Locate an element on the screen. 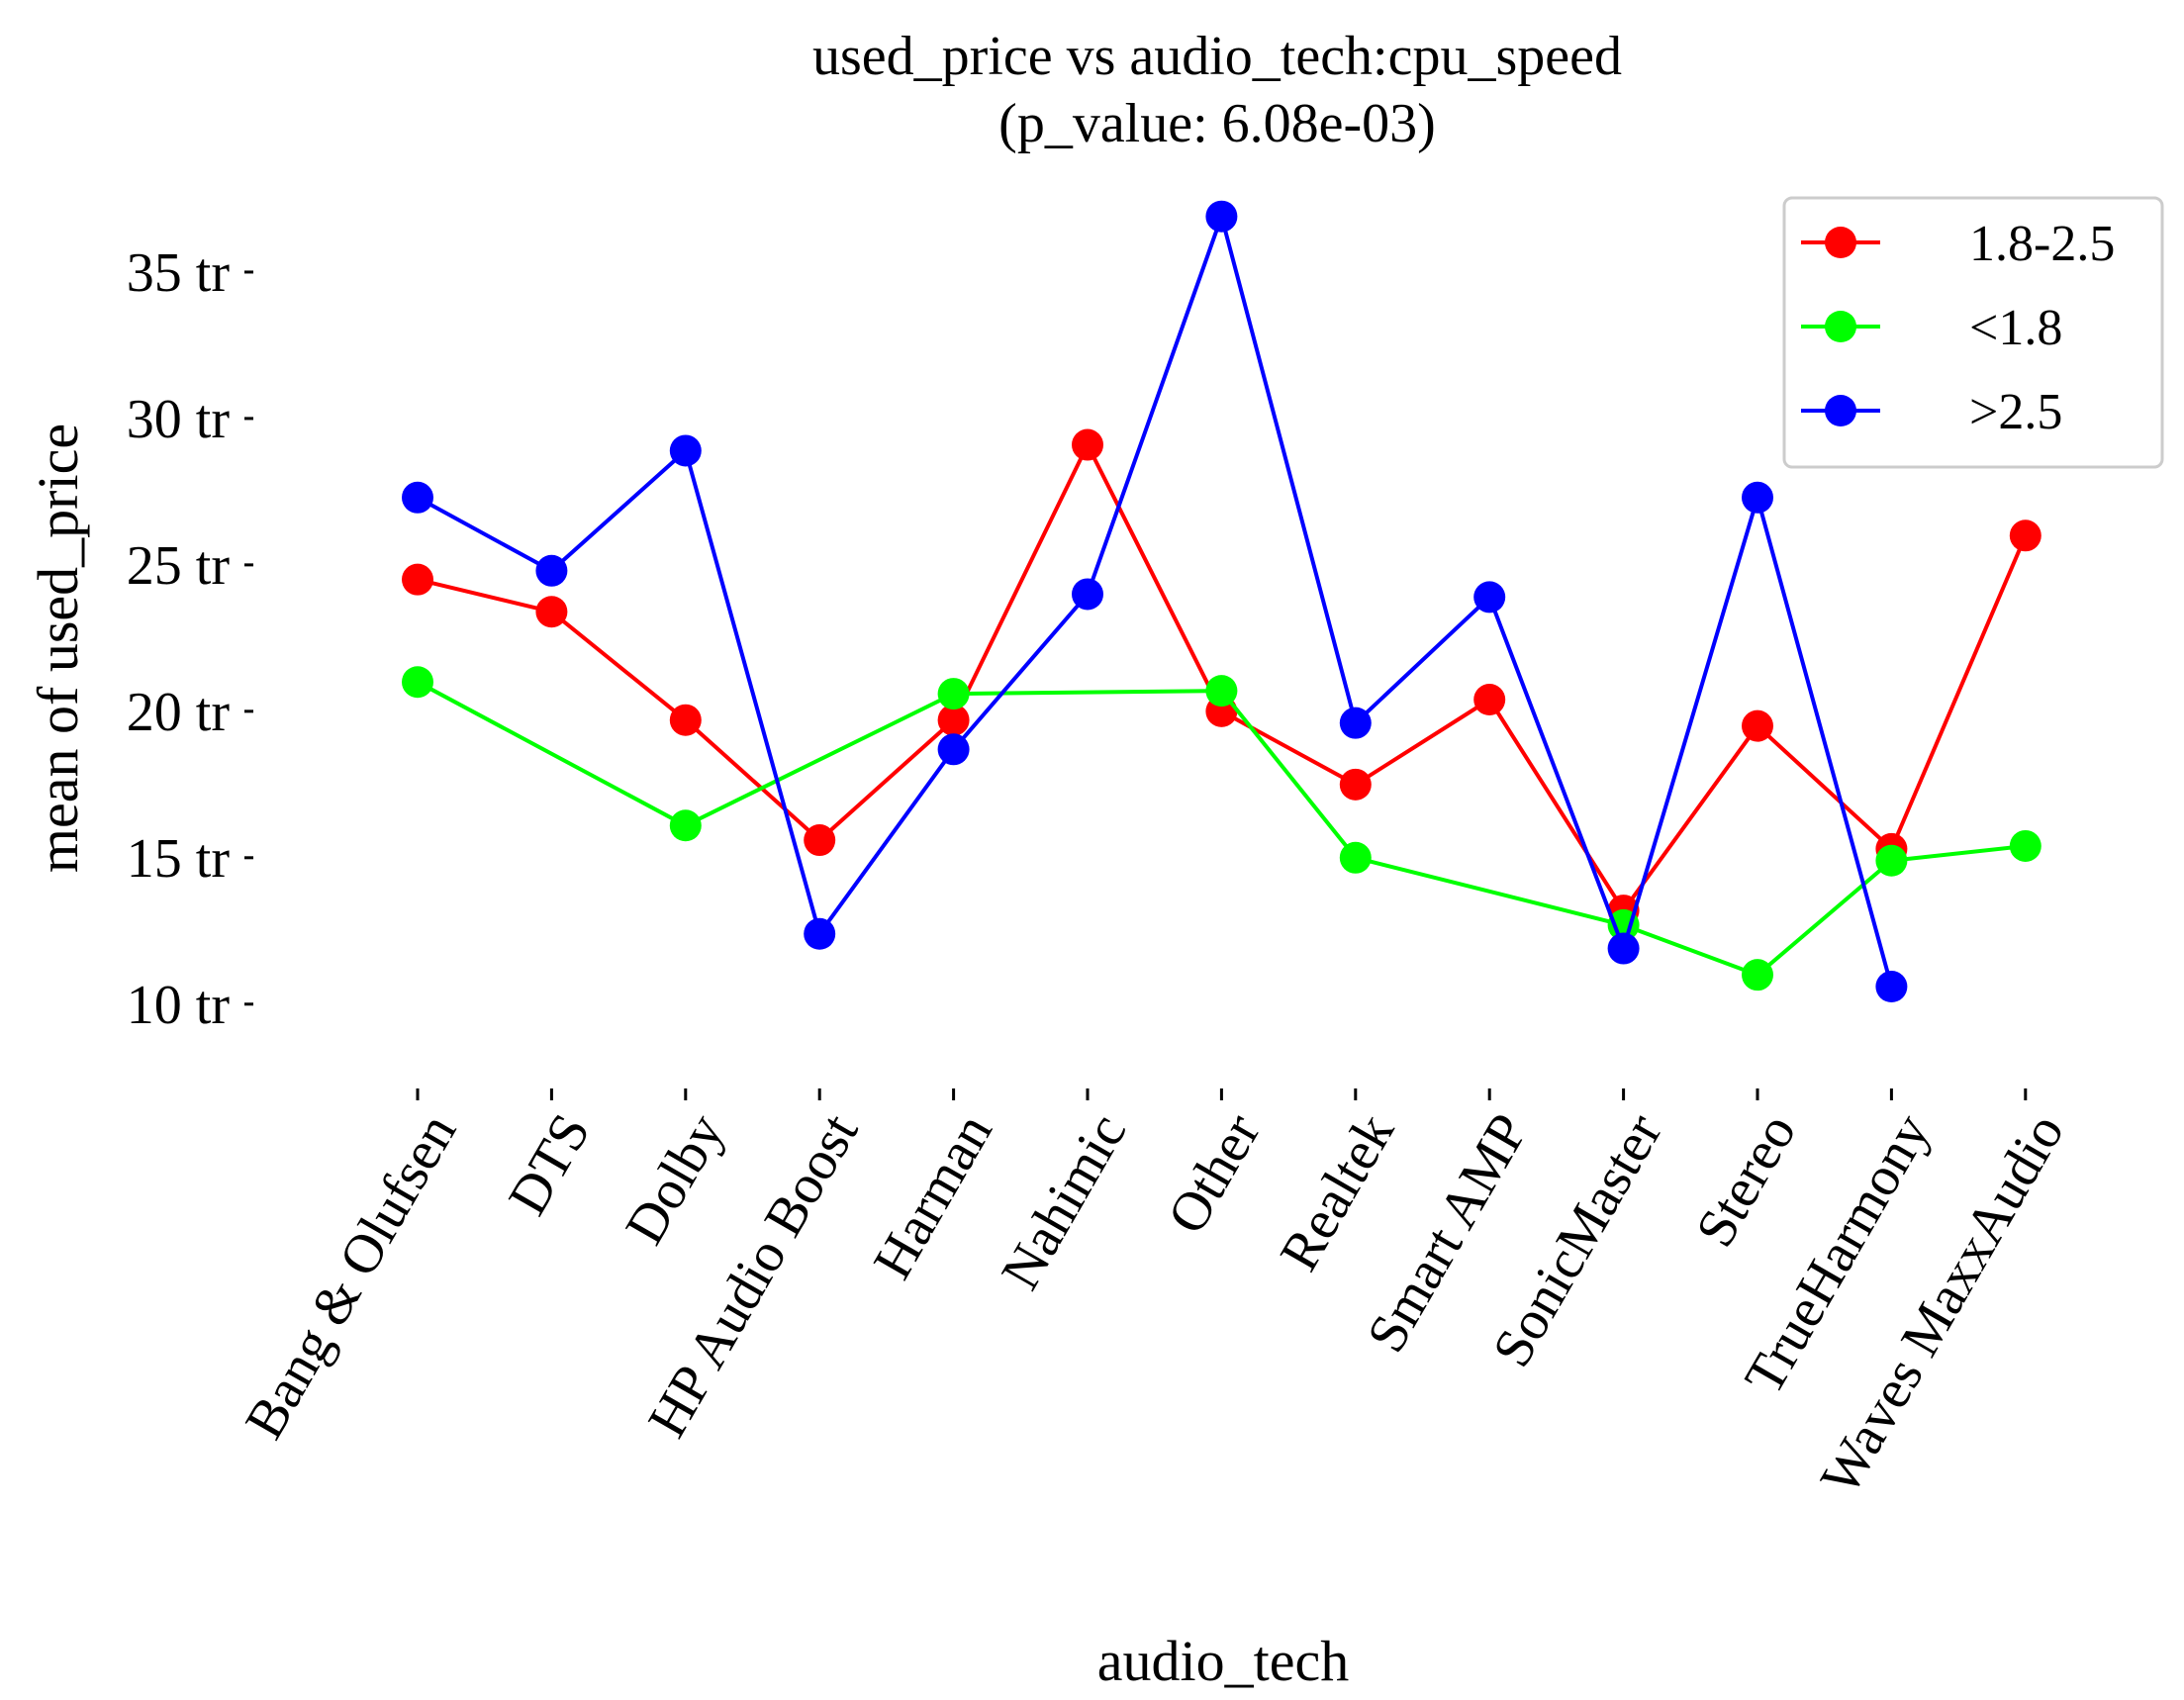  x-tick-label: Bang & Olufsen is located at coordinates (351, 1277).